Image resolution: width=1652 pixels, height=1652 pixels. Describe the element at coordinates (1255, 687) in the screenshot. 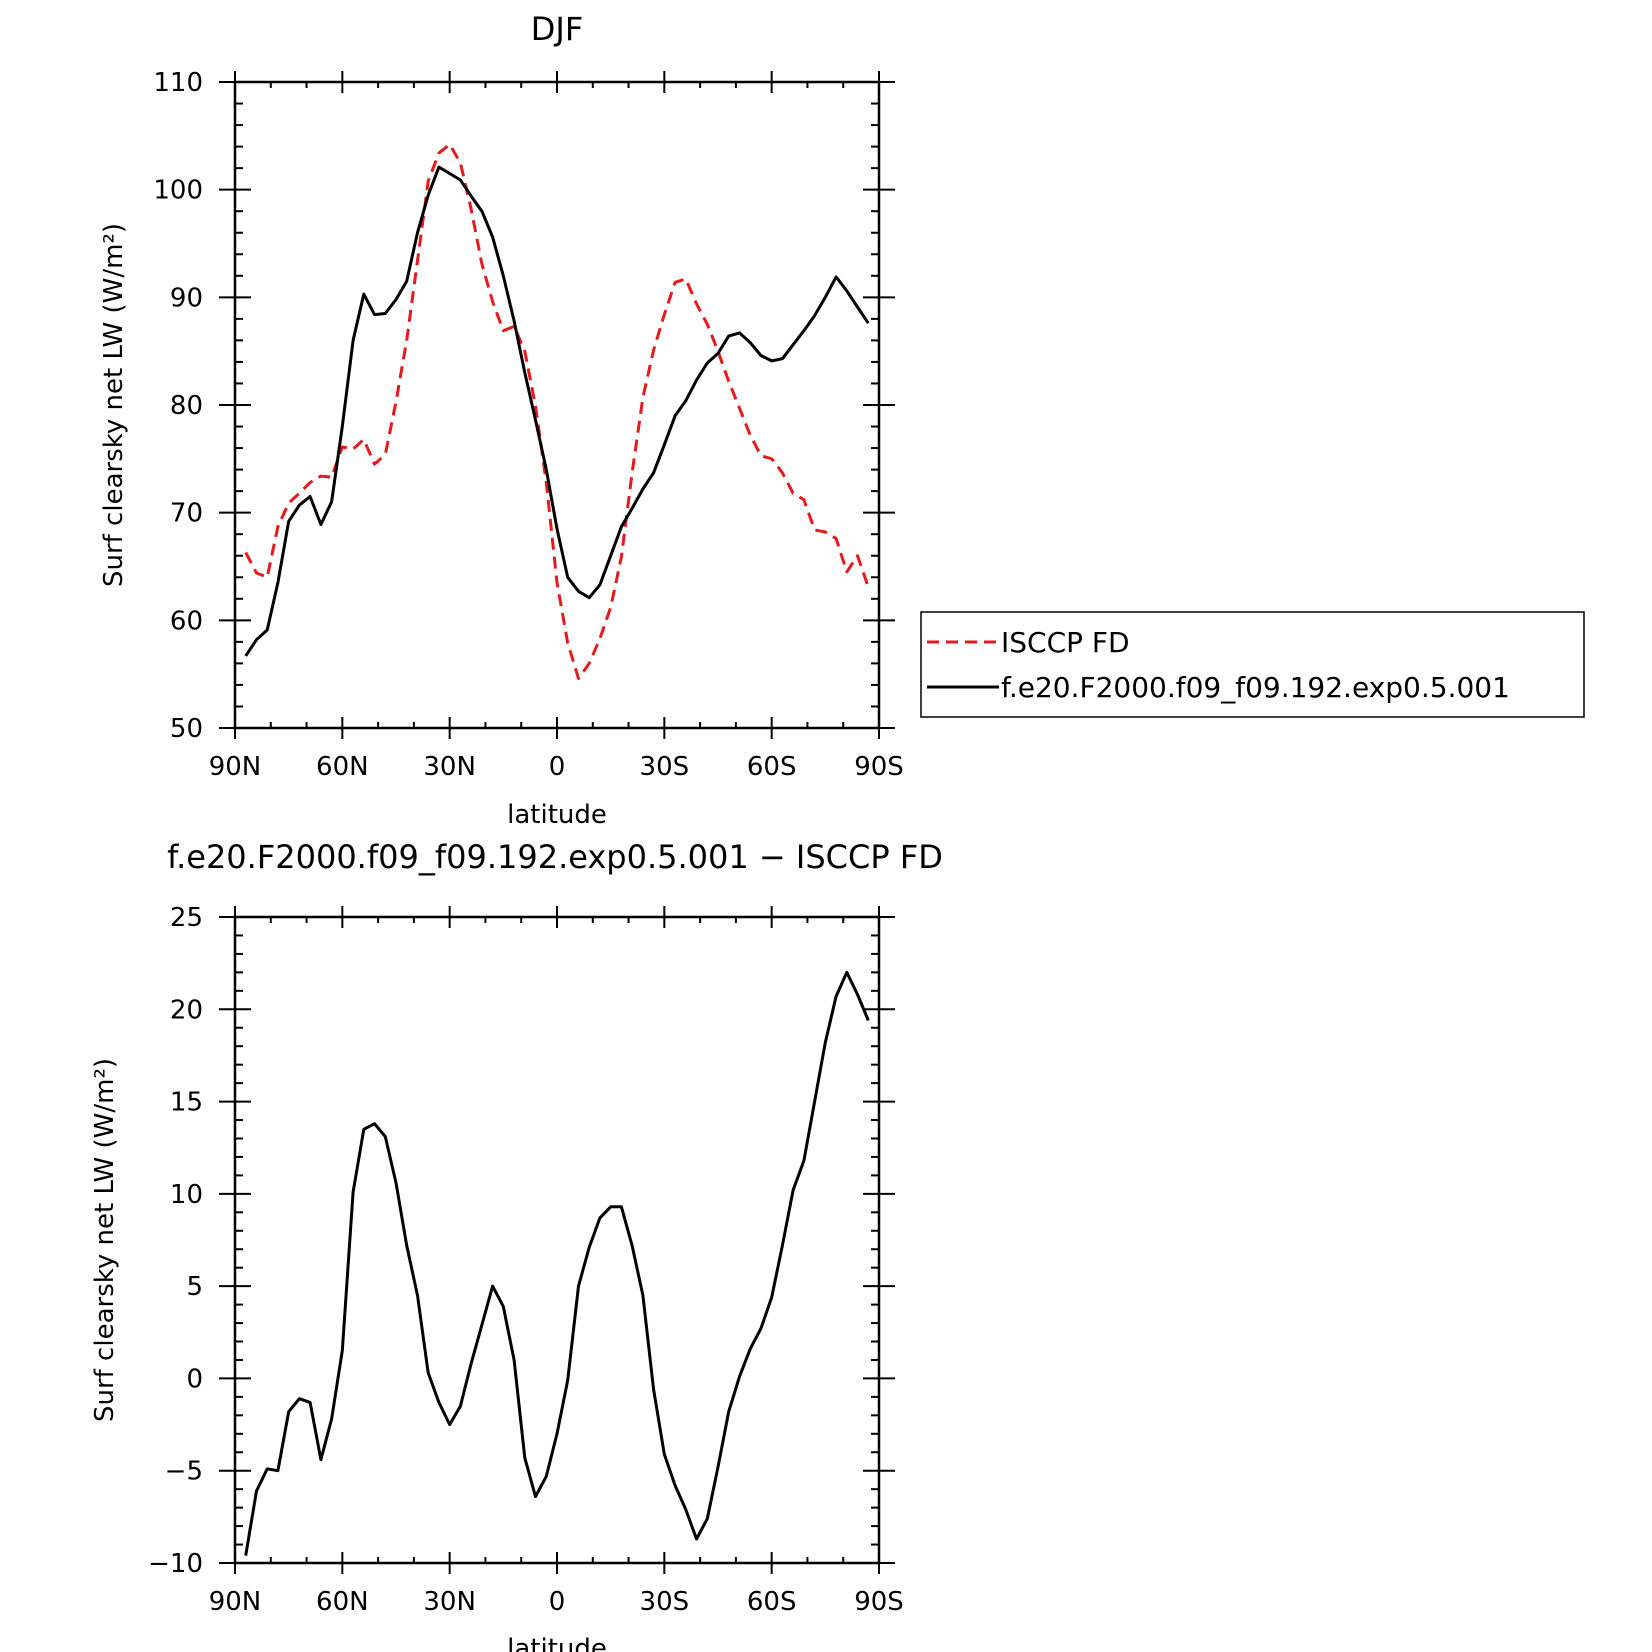

I see `legend-label-model: f.e20.F2000.f09_f09.192.exp0.5.001` at that location.